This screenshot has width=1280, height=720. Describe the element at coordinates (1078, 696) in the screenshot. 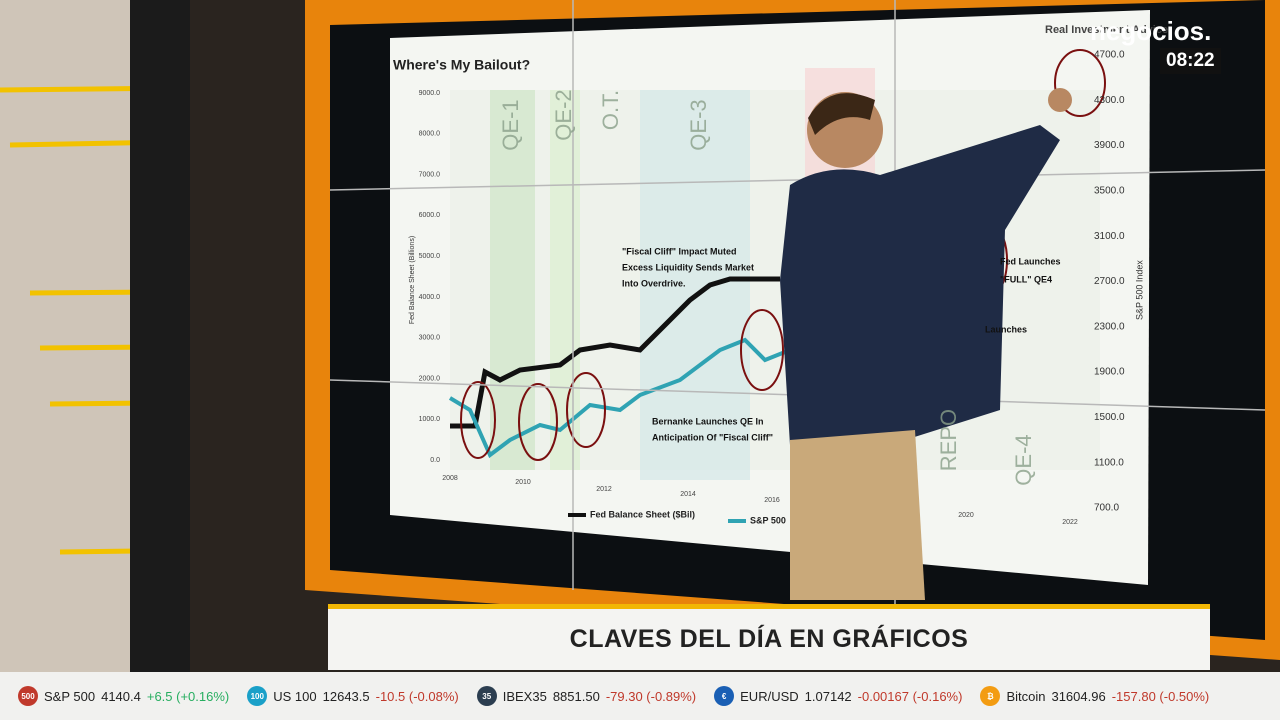

I see `ticker-value: 31604.96` at that location.